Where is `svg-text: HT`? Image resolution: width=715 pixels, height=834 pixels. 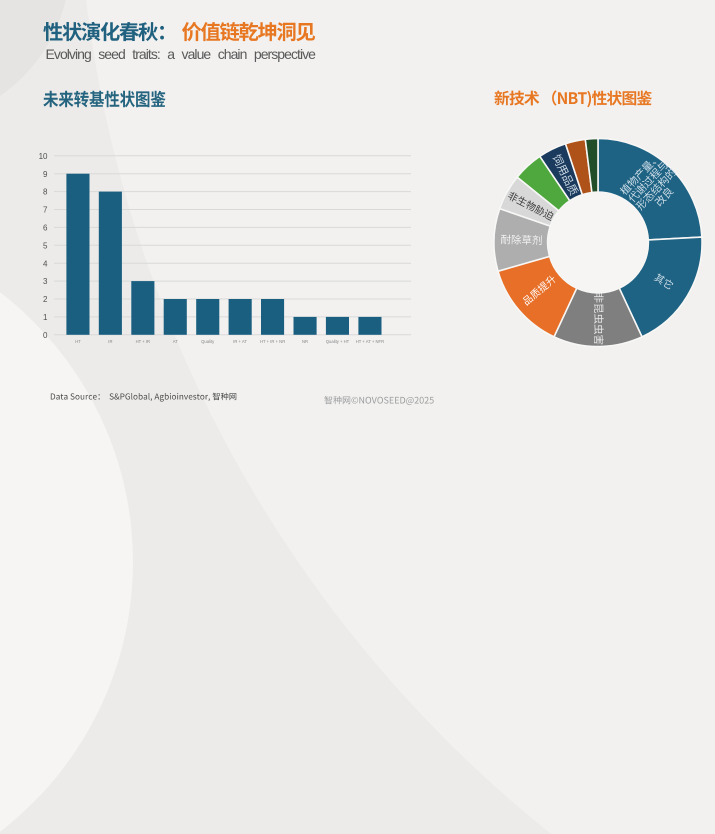 svg-text: HT is located at coordinates (78, 341).